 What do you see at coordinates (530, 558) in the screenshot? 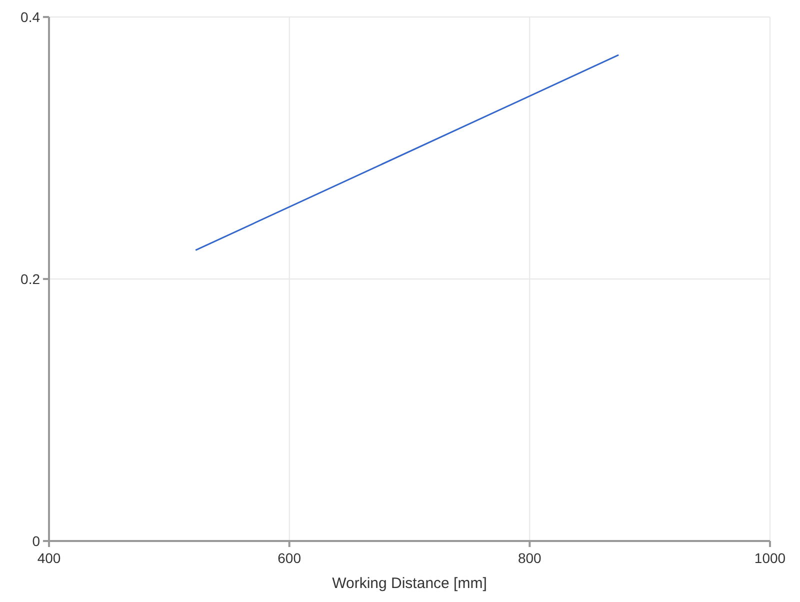
I see `x-tick-label: 800` at bounding box center [530, 558].